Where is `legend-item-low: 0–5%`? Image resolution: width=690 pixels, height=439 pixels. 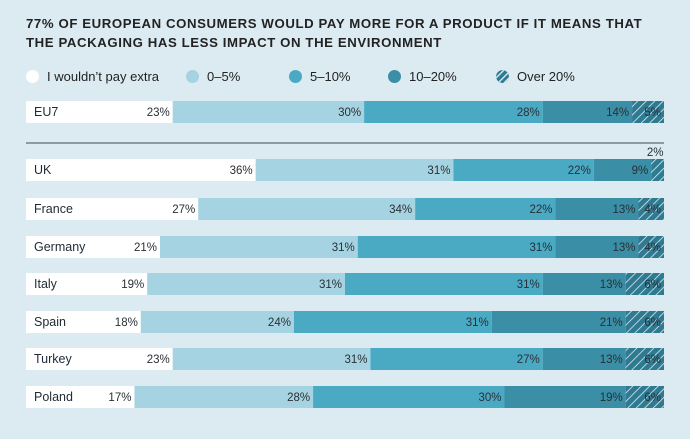 legend-item-low: 0–5% is located at coordinates (213, 76).